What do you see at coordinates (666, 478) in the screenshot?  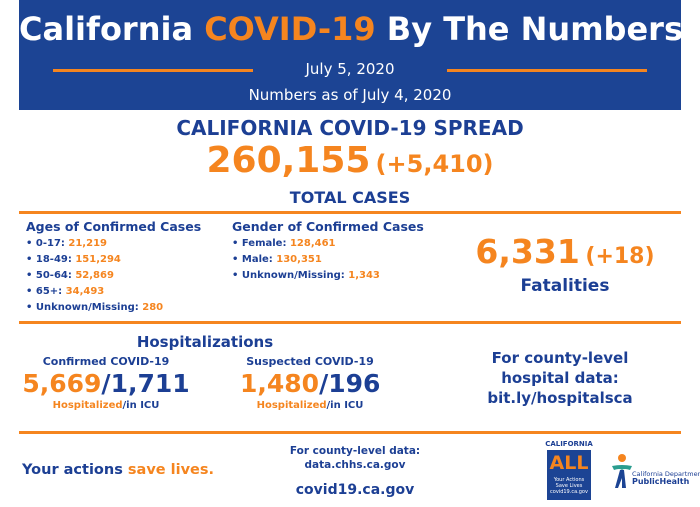 I see `public-health-text: California Department of PublicHealth` at bounding box center [666, 478].